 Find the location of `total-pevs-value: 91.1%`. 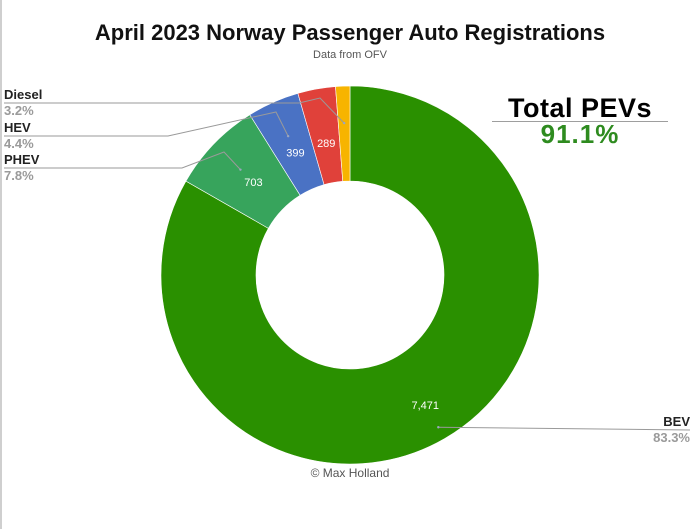

total-pevs-value: 91.1% is located at coordinates (580, 134).